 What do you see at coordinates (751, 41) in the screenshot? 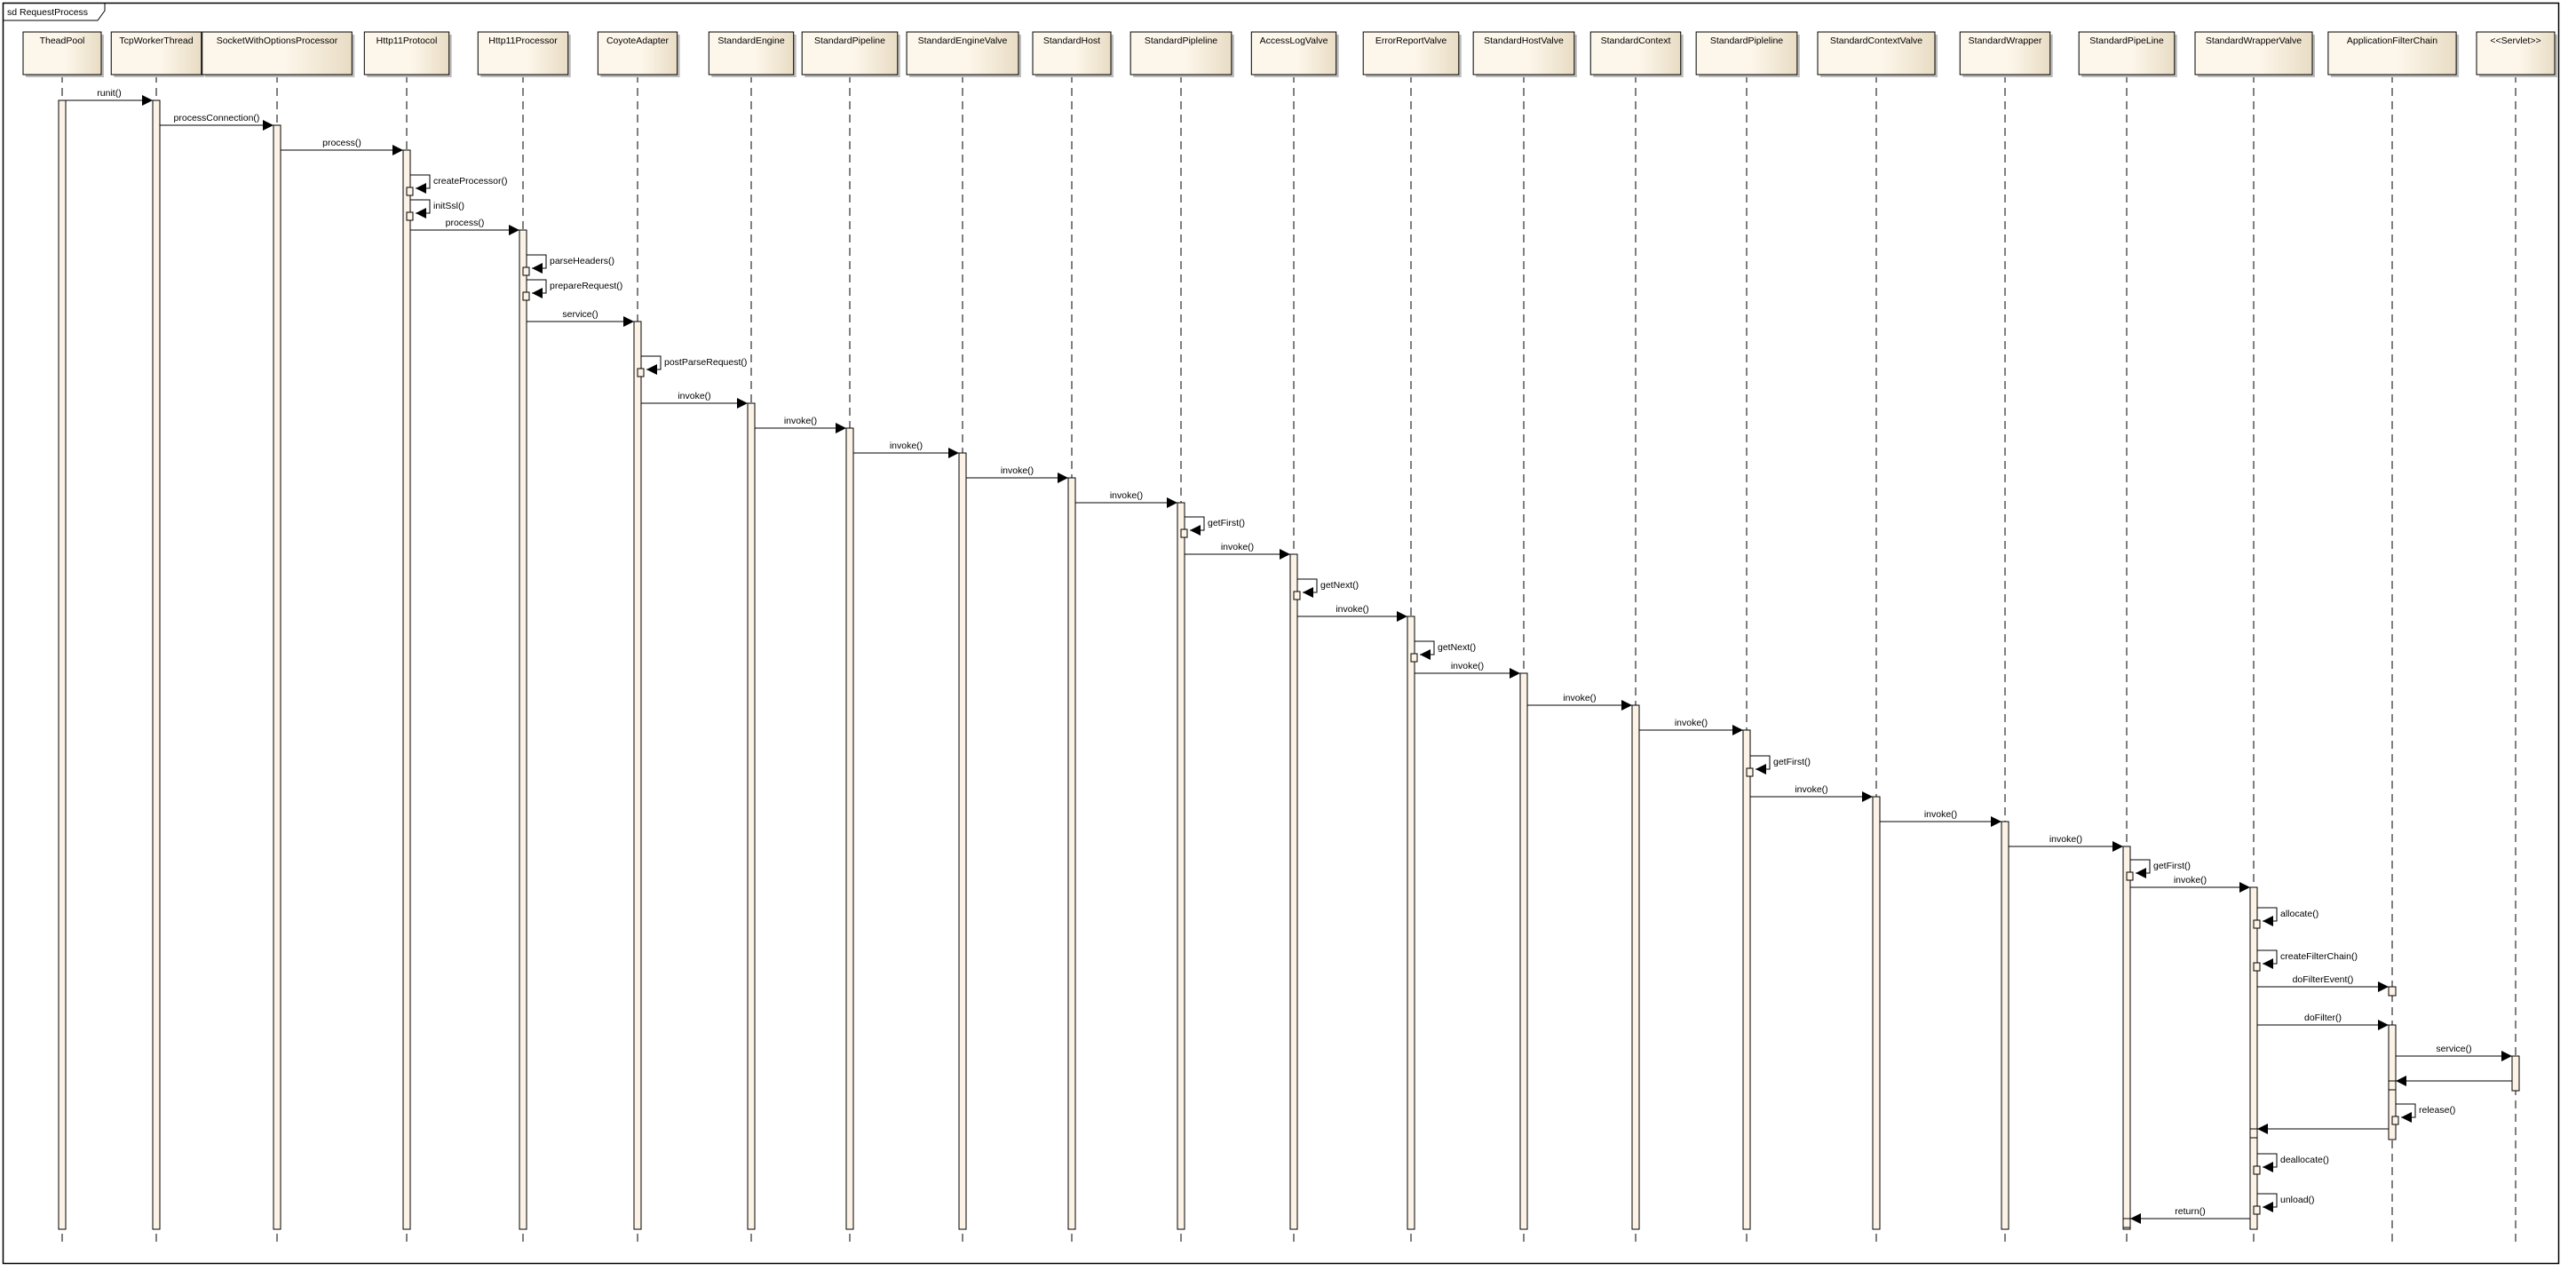
I see `participant-label: StandardEngine` at bounding box center [751, 41].